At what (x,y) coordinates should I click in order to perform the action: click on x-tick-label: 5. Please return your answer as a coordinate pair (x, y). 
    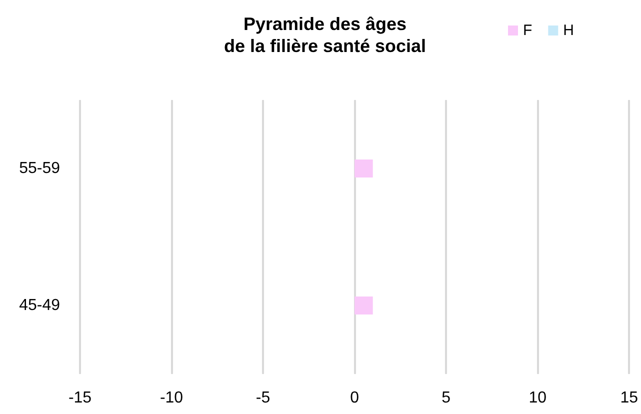
    Looking at the image, I should click on (446, 398).